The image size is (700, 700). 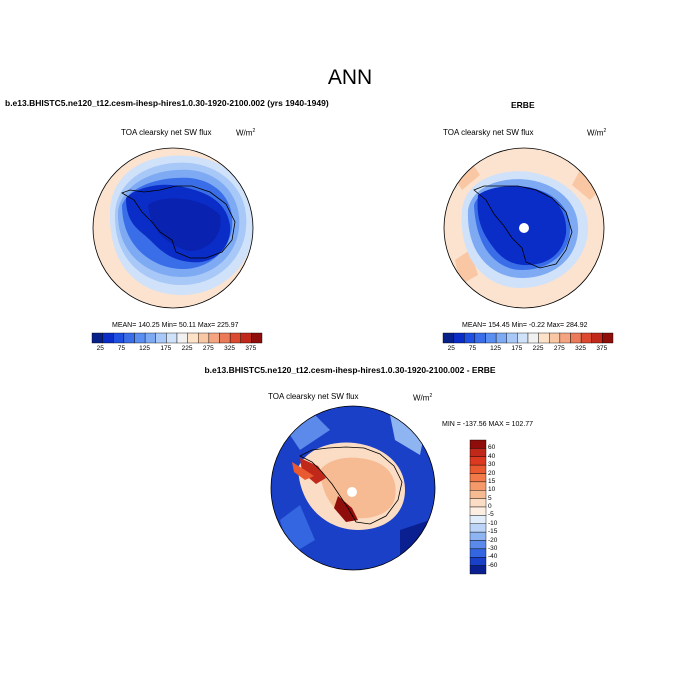 I want to click on model-variable-label: TOA clearsky net SW flux, so click(x=166, y=132).